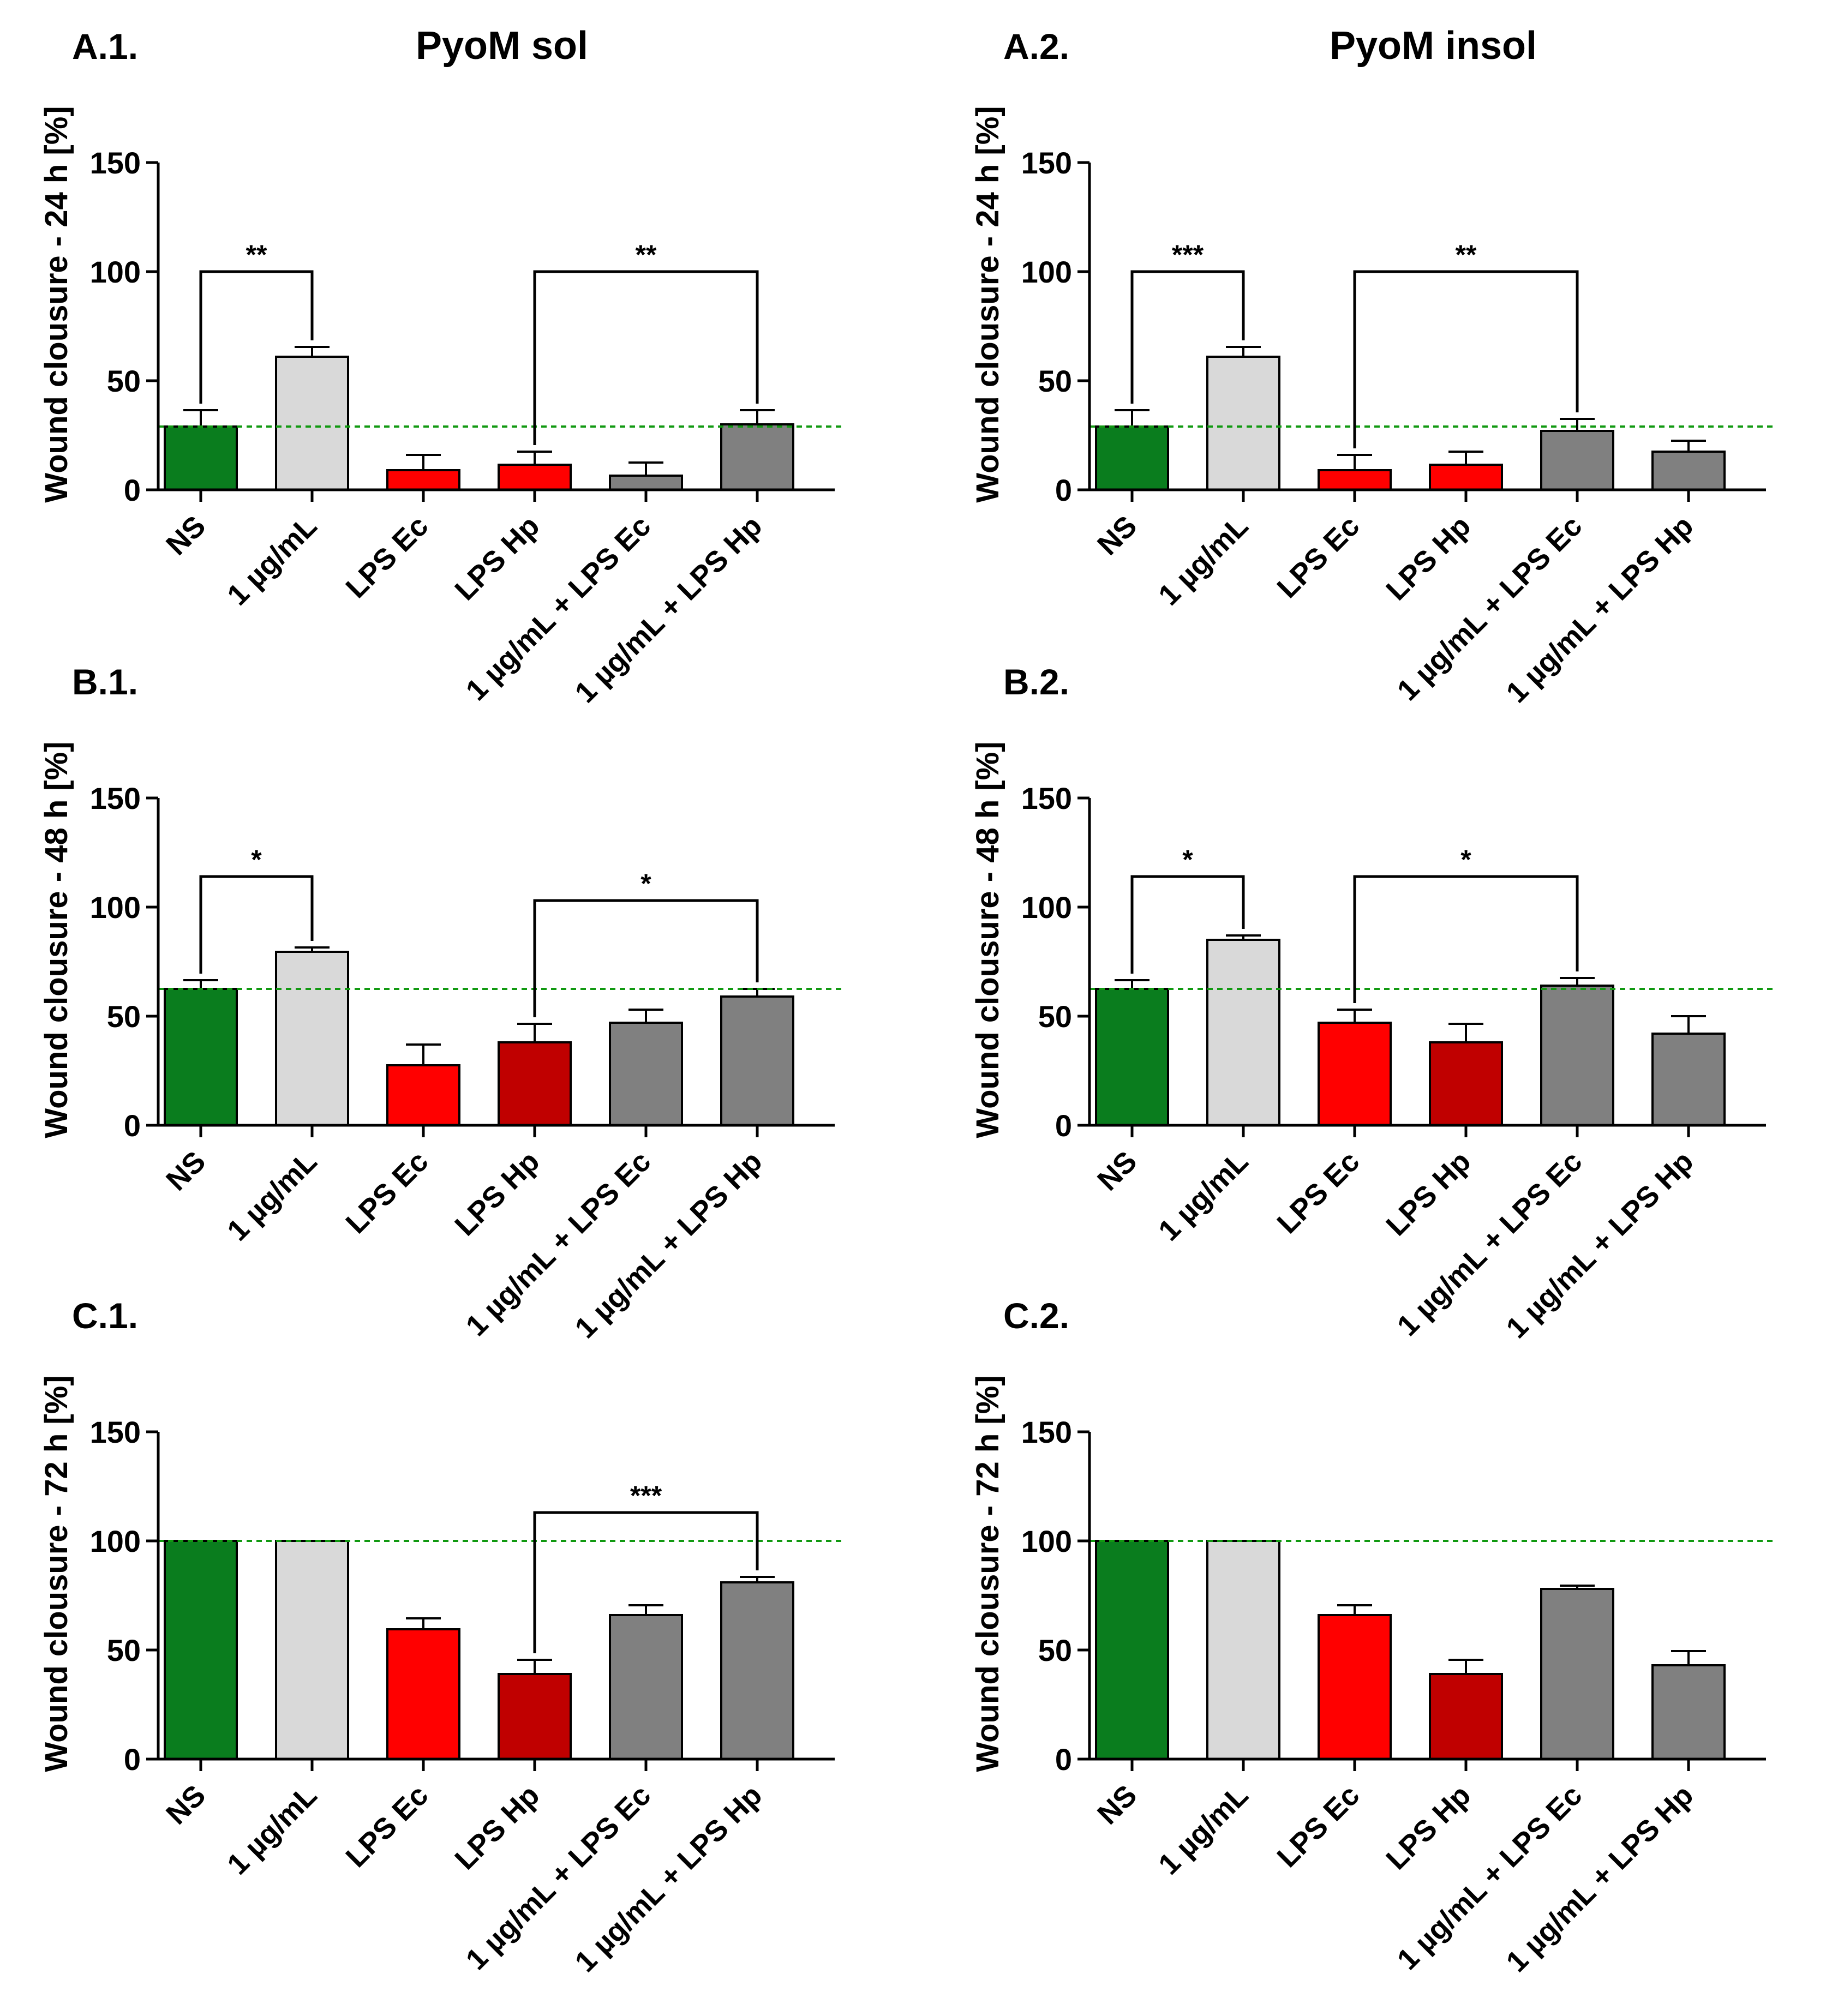 The image size is (1826, 2016). Describe the element at coordinates (105, 682) in the screenshot. I see `panel-label: B.1.` at that location.